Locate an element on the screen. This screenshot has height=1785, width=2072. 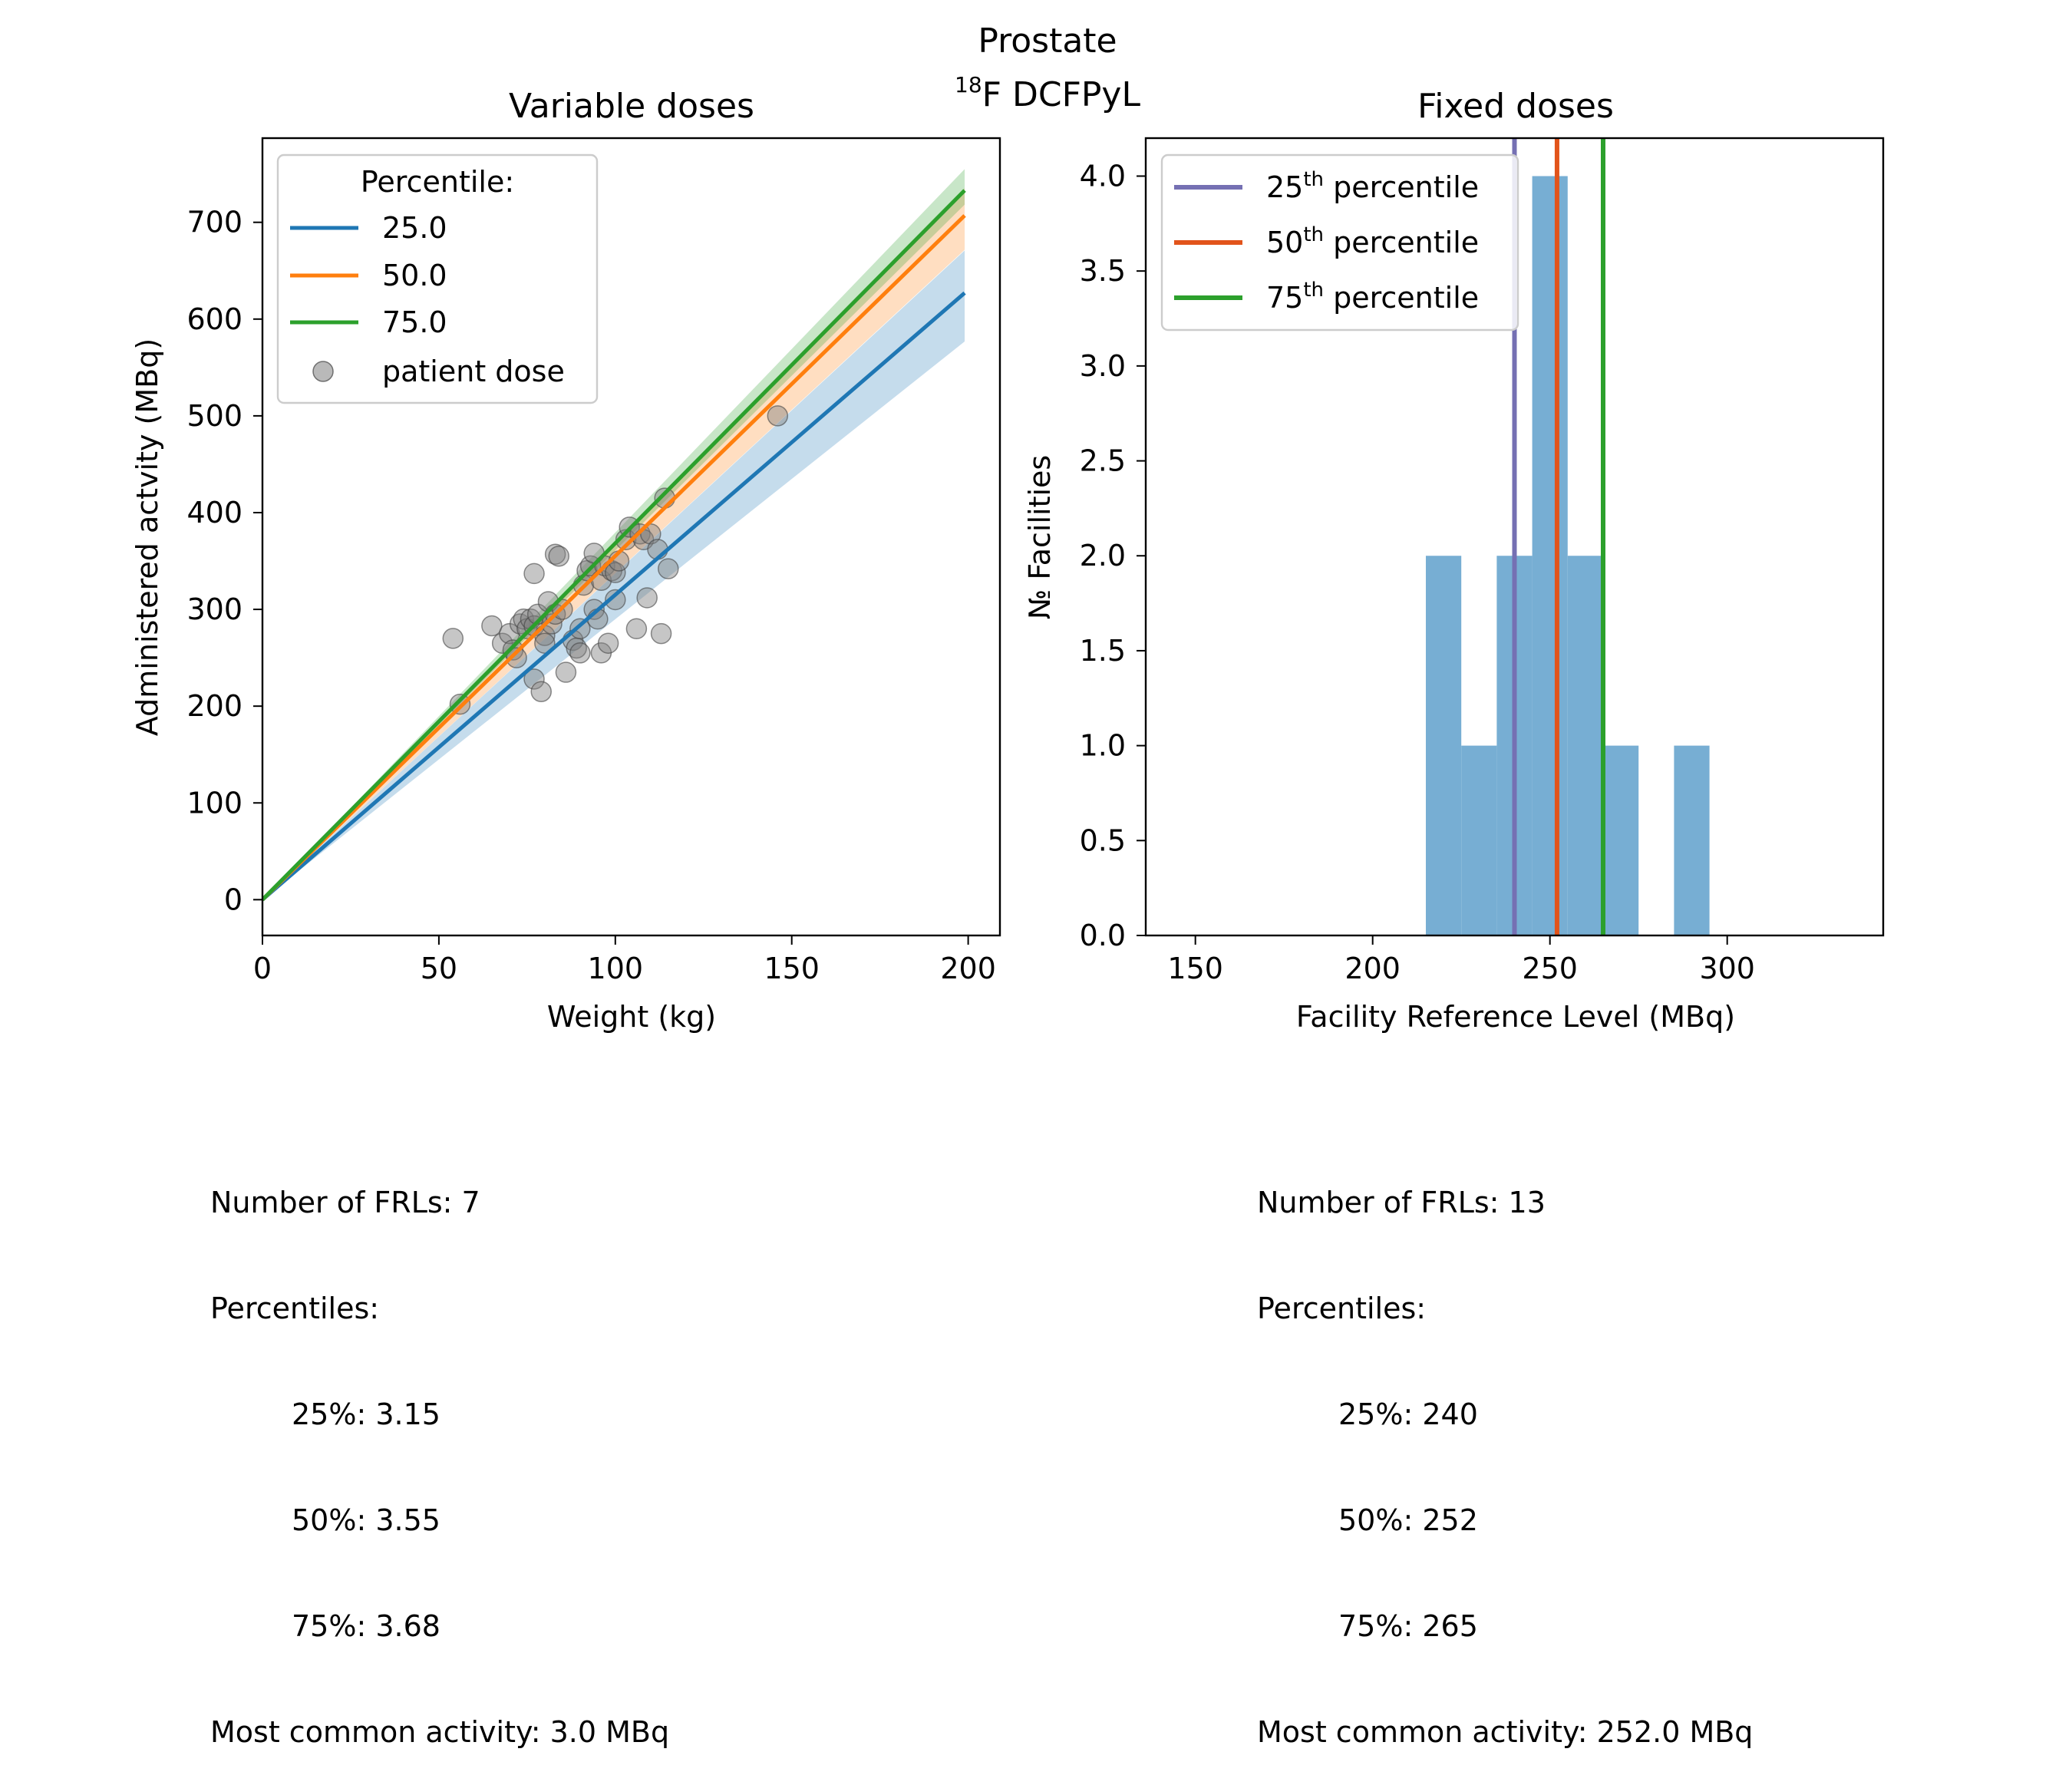
y-tick-label: 600 is located at coordinates (214, 319).